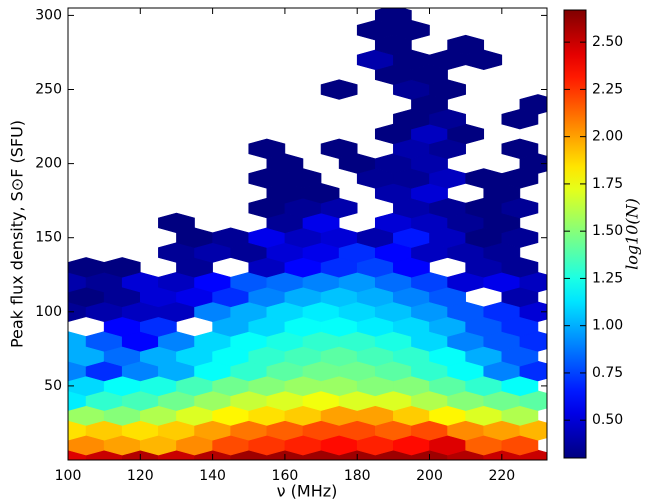 This screenshot has width=650, height=504. What do you see at coordinates (607, 89) in the screenshot?
I see `colorbar-tick-label: 2.25` at bounding box center [607, 89].